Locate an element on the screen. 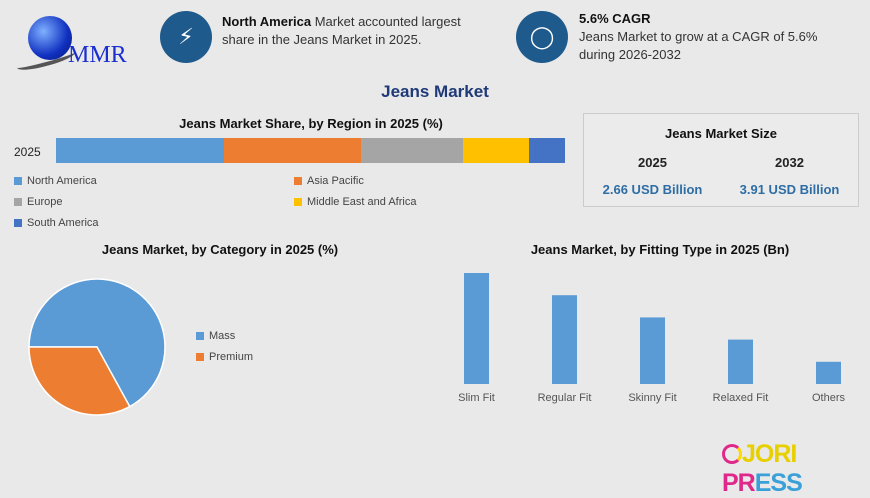 The width and height of the screenshot is (870, 498). legend-label: South America is located at coordinates (63, 223).